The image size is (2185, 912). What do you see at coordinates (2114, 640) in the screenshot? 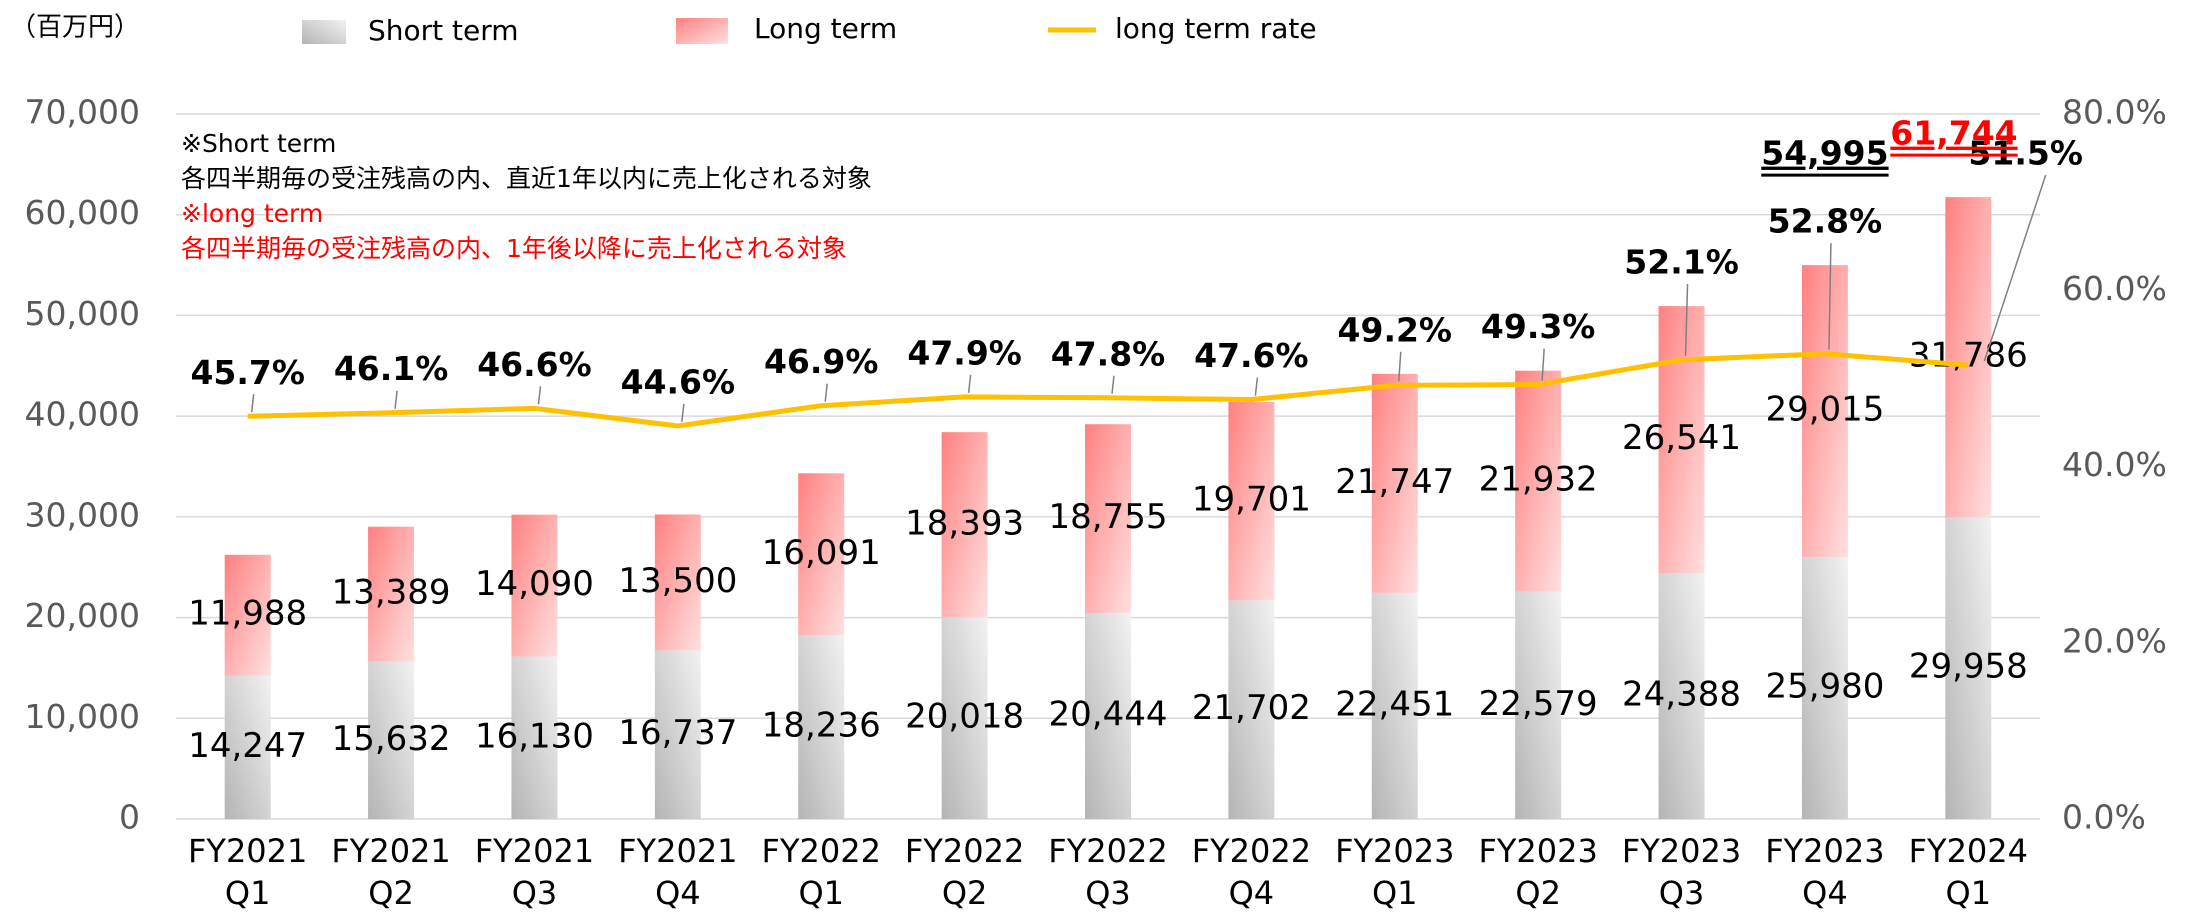
I see `y2-tick-label: 20.0%` at bounding box center [2114, 640].